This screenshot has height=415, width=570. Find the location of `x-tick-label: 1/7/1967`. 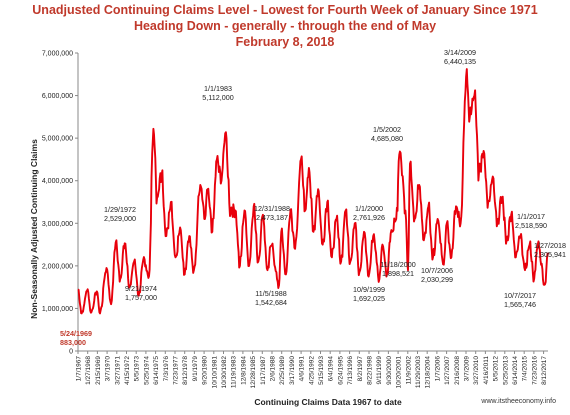

x-tick-label: 1/7/1967 is located at coordinates (79, 369).